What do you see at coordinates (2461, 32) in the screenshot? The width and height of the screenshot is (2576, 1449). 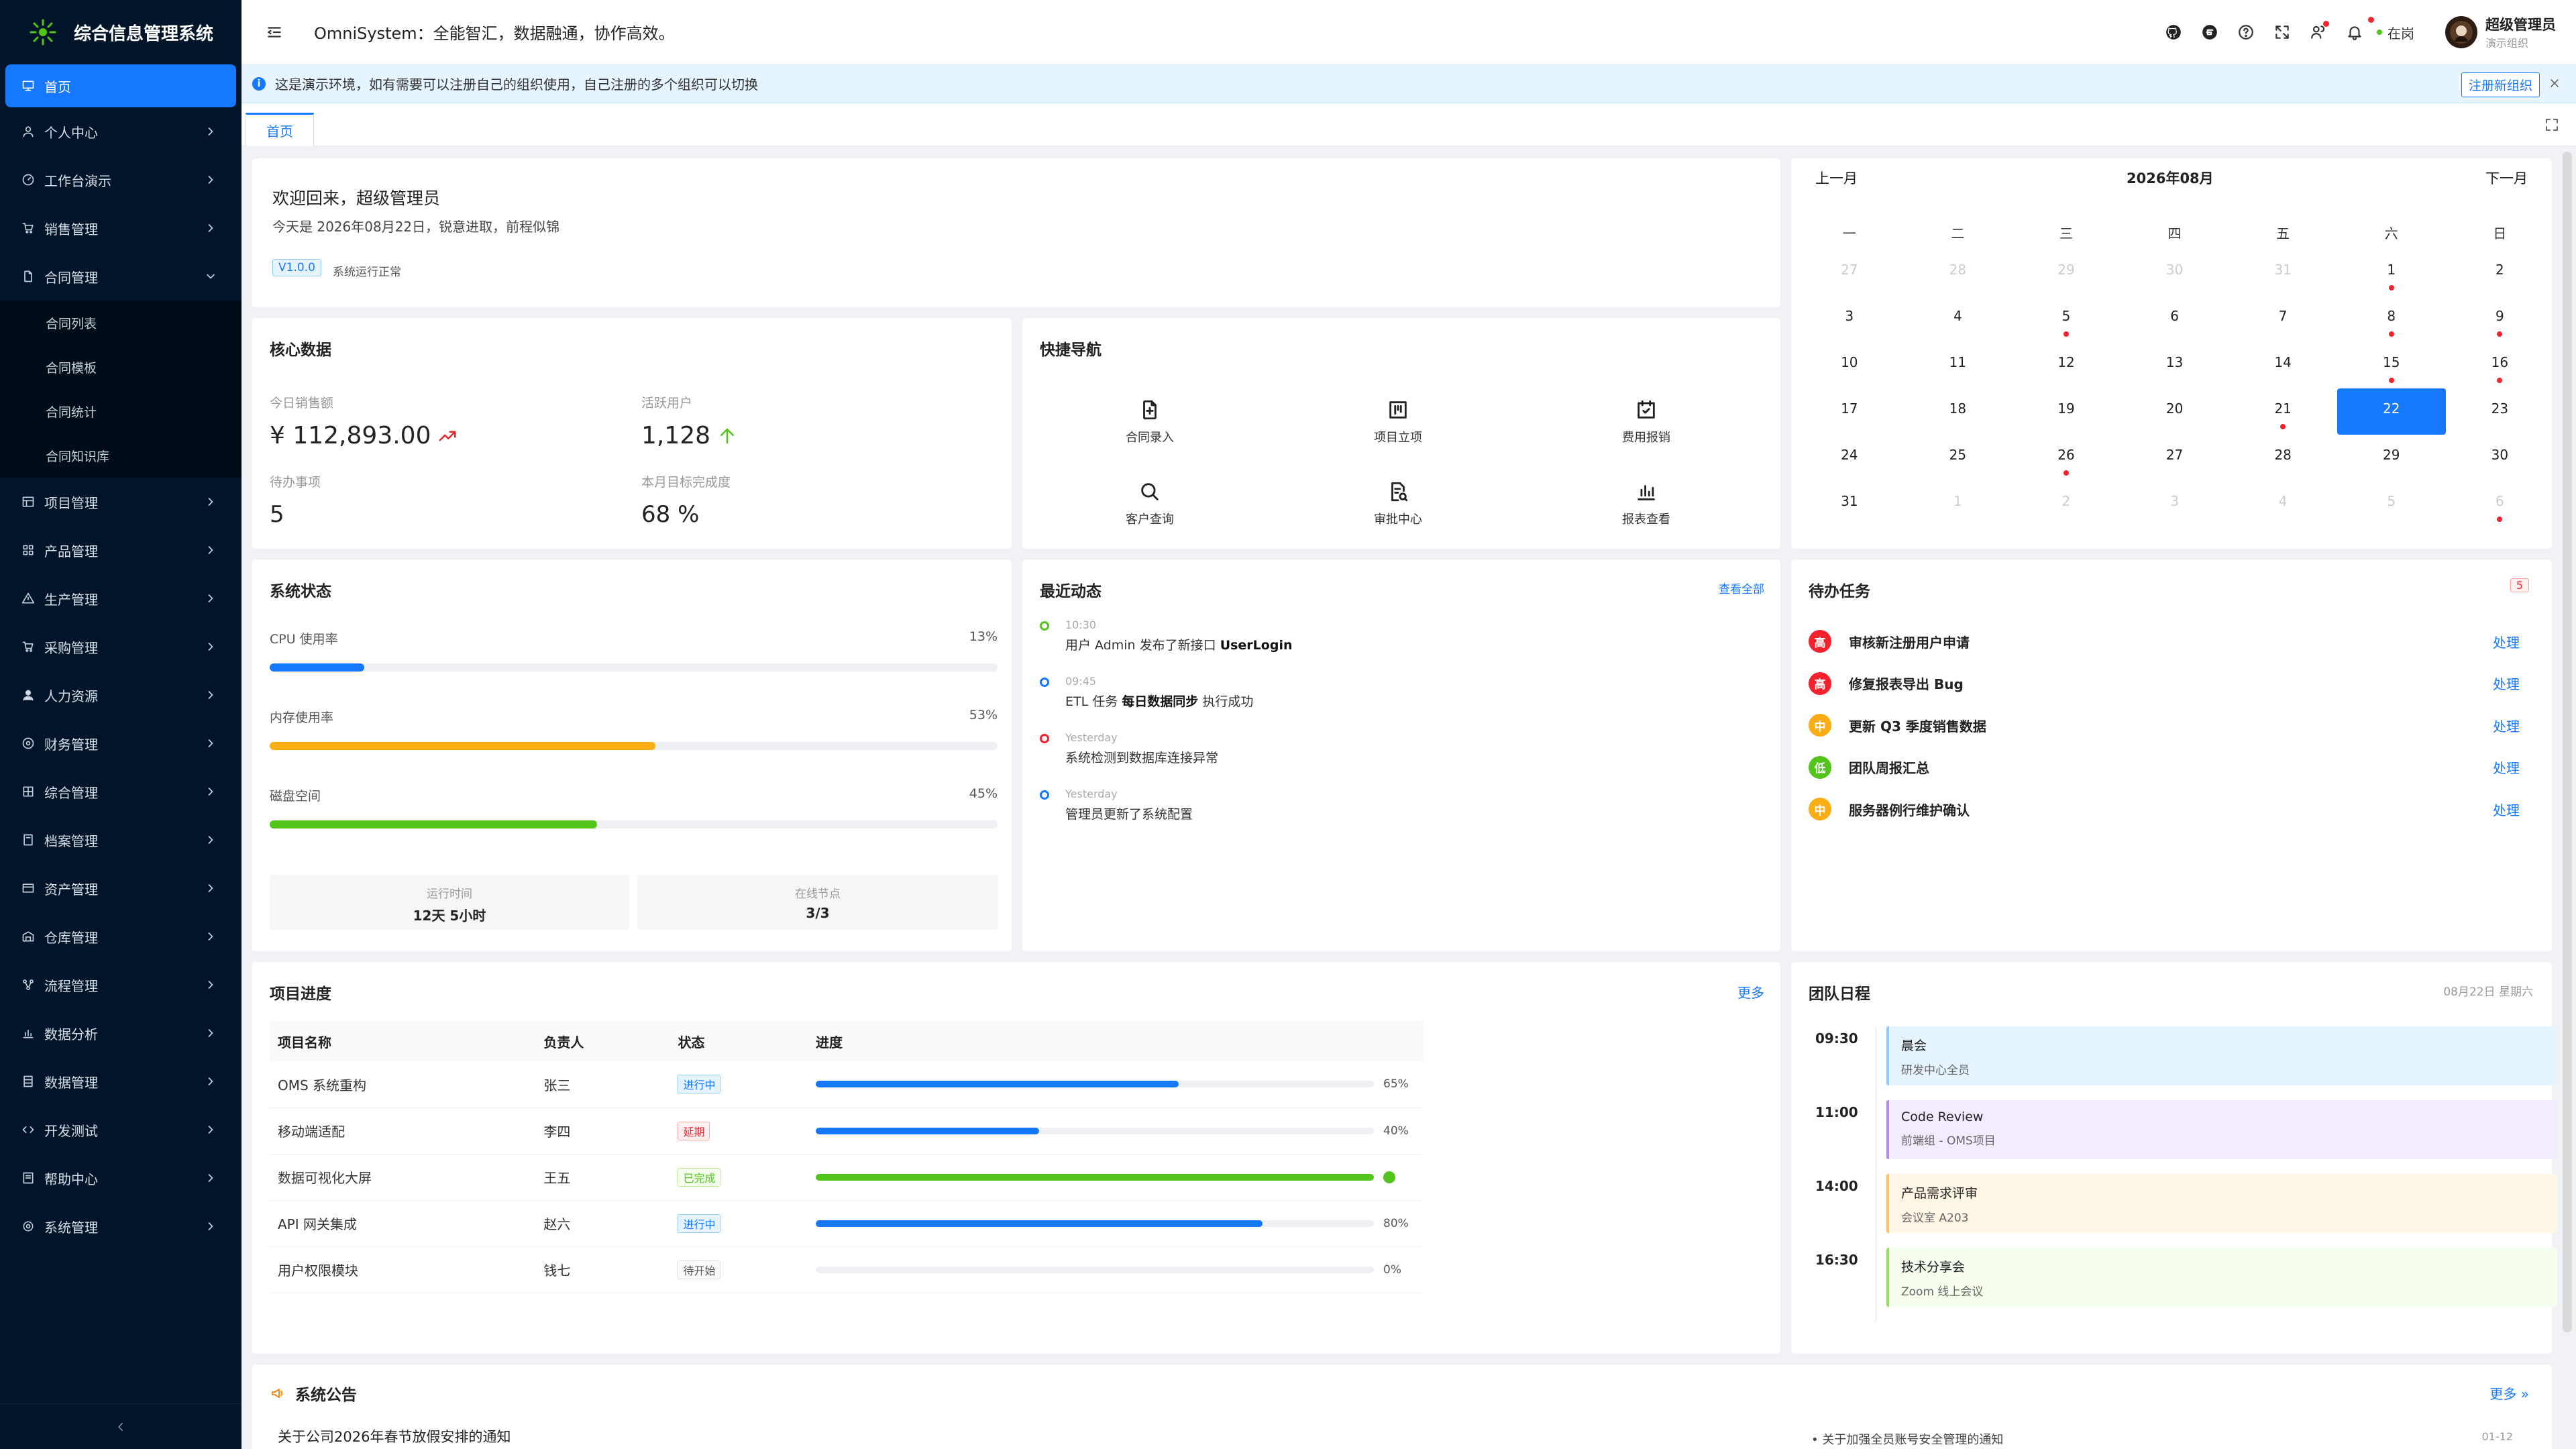 I see `avatar` at bounding box center [2461, 32].